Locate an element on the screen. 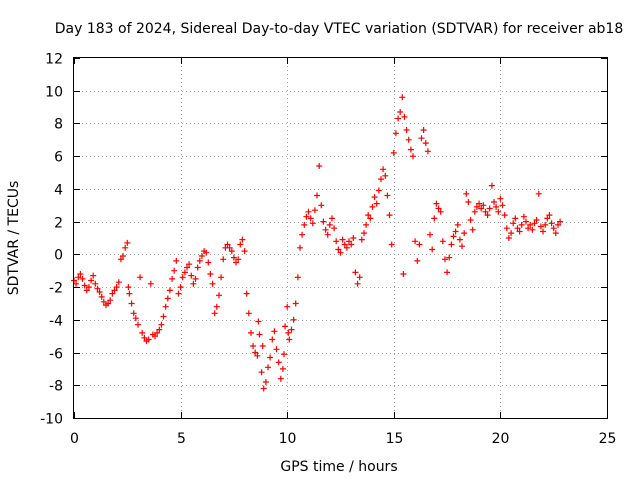  y-tick-label: -10 is located at coordinates (51, 420).